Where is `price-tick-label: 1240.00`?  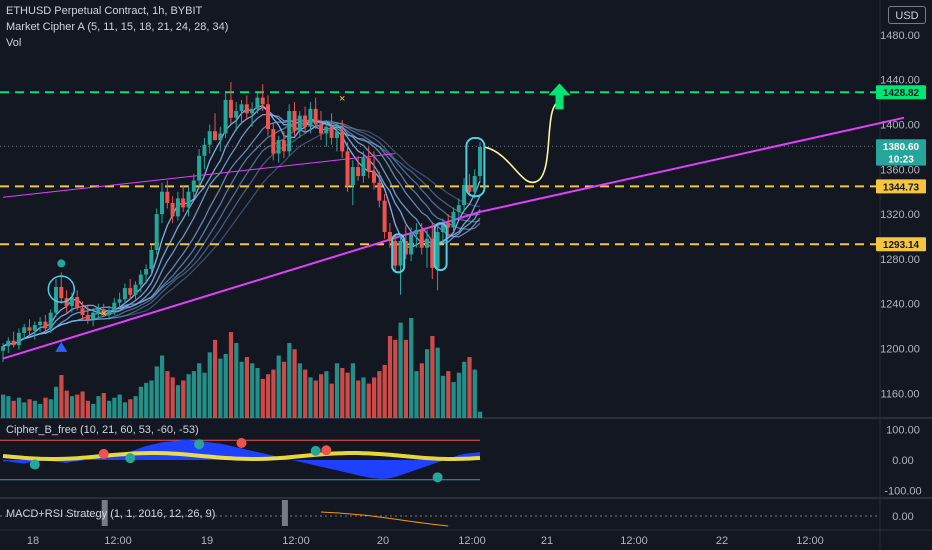
price-tick-label: 1240.00 is located at coordinates (900, 305).